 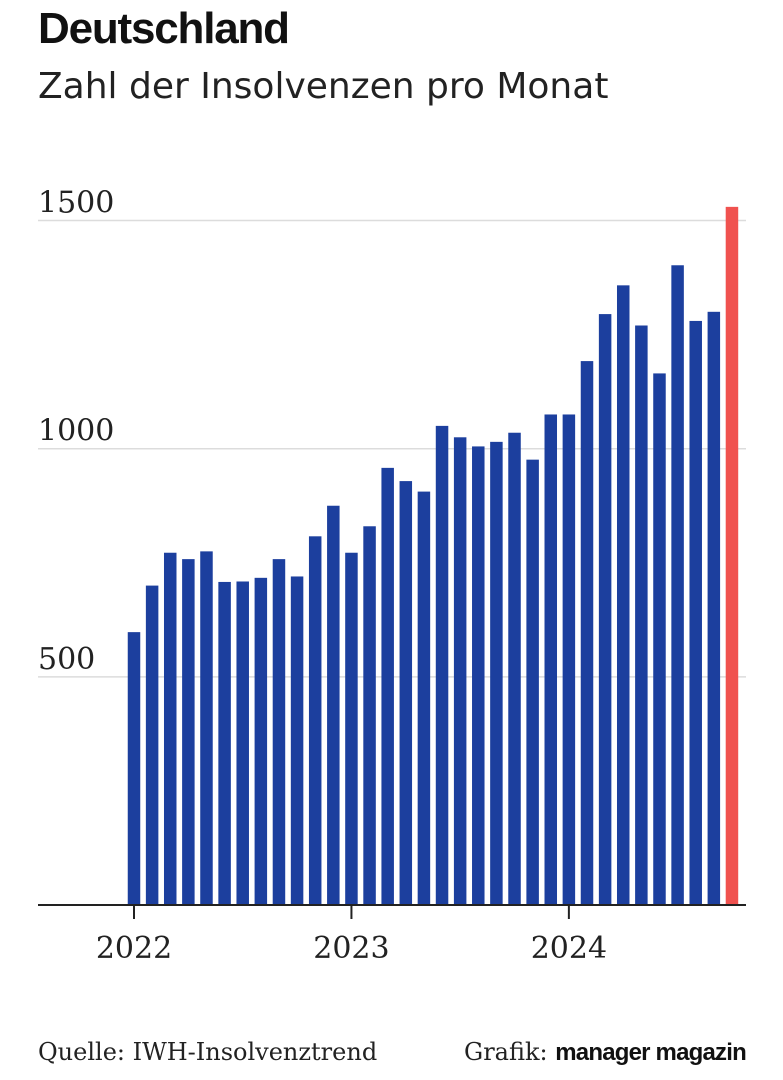 What do you see at coordinates (351, 948) in the screenshot?
I see `x-tick-label-2023: 2023` at bounding box center [351, 948].